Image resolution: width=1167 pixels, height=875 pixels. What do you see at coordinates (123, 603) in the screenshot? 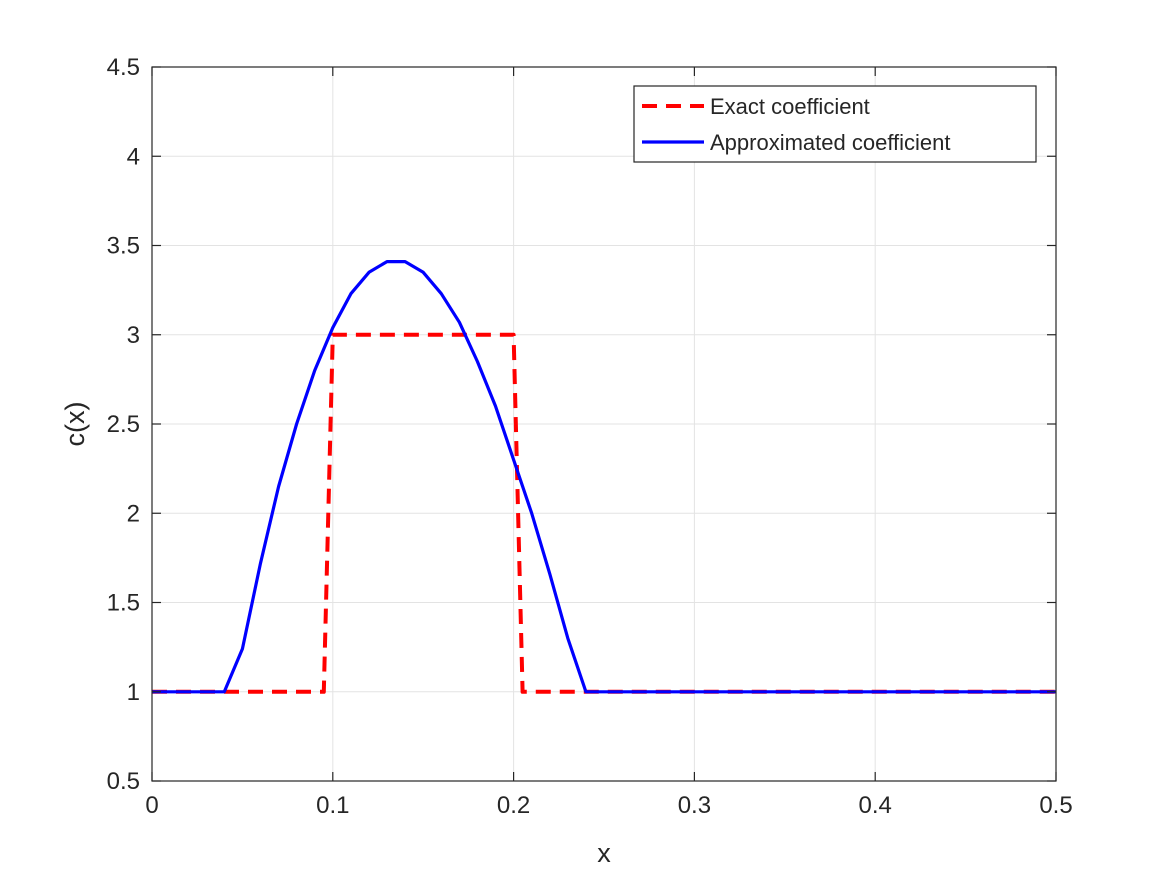
I see `y-tick-label: 1.5` at bounding box center [123, 603].